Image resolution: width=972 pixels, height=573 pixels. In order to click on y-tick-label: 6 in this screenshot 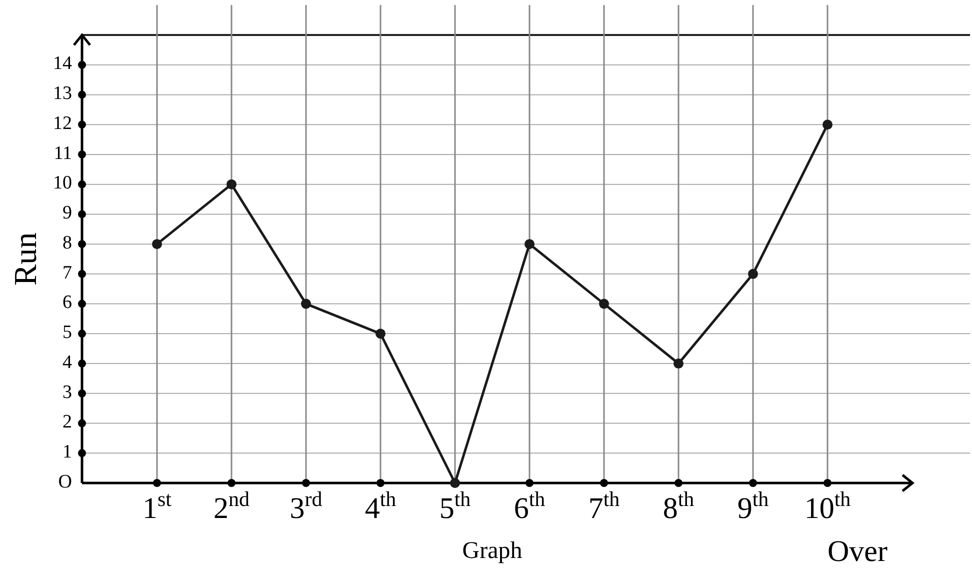, I will do `click(67, 303)`.